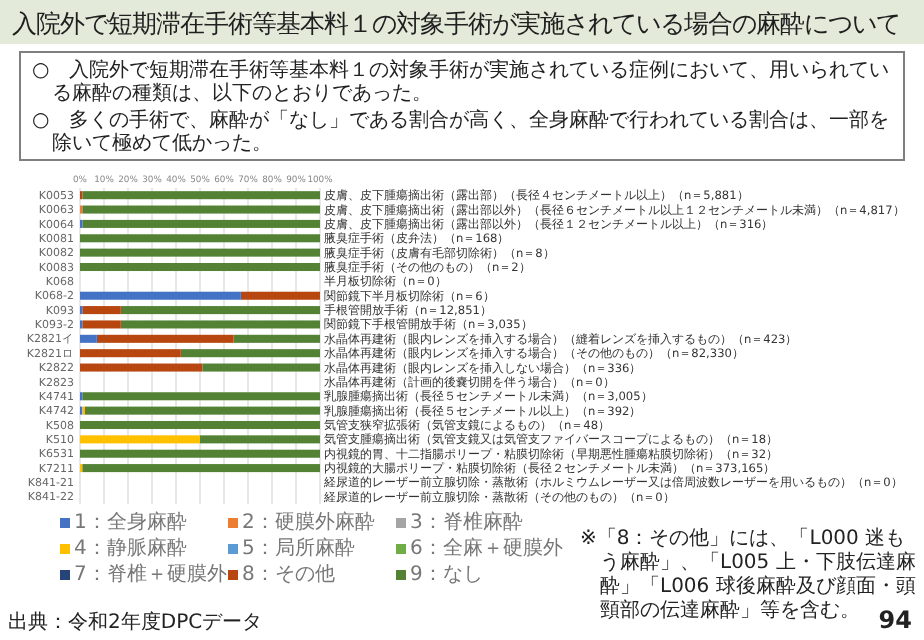  I want to click on legend-label: 6：全麻＋硬膜外, so click(486, 548).